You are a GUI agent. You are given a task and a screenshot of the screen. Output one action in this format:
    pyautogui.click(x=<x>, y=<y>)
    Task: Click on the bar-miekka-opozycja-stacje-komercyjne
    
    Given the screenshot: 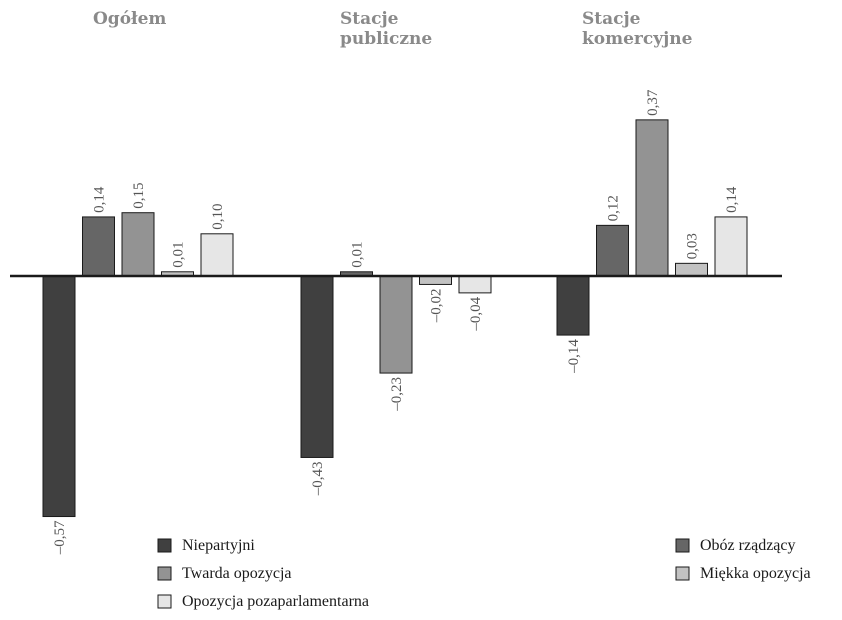 What is the action you would take?
    pyautogui.click(x=691, y=269)
    